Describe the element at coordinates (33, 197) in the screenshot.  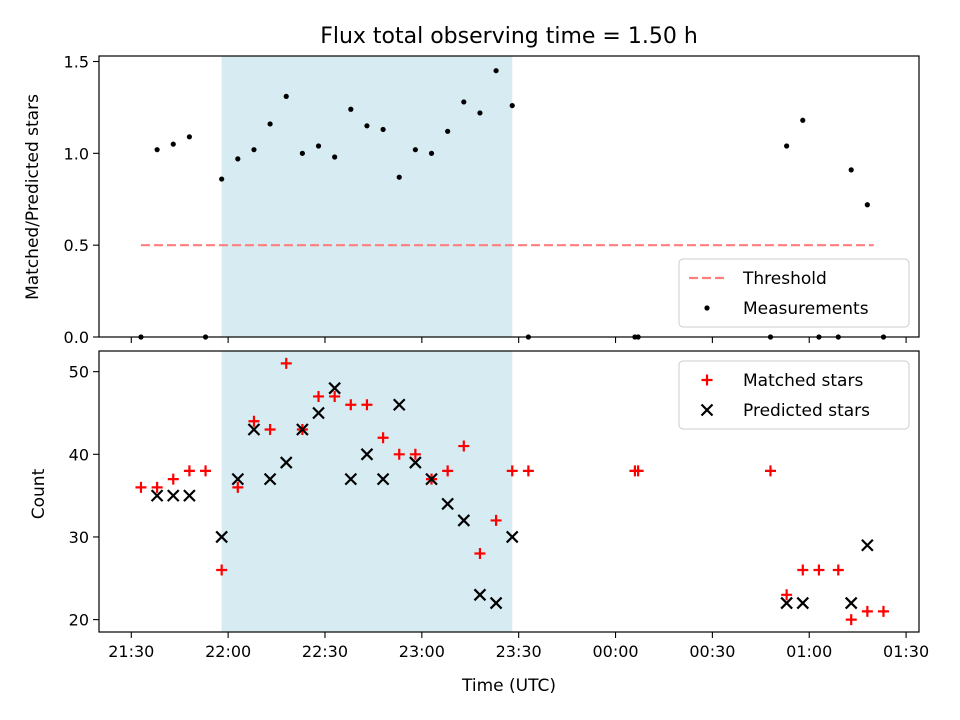
I see `top-y-axis-label: Matched/Predicted stars` at that location.